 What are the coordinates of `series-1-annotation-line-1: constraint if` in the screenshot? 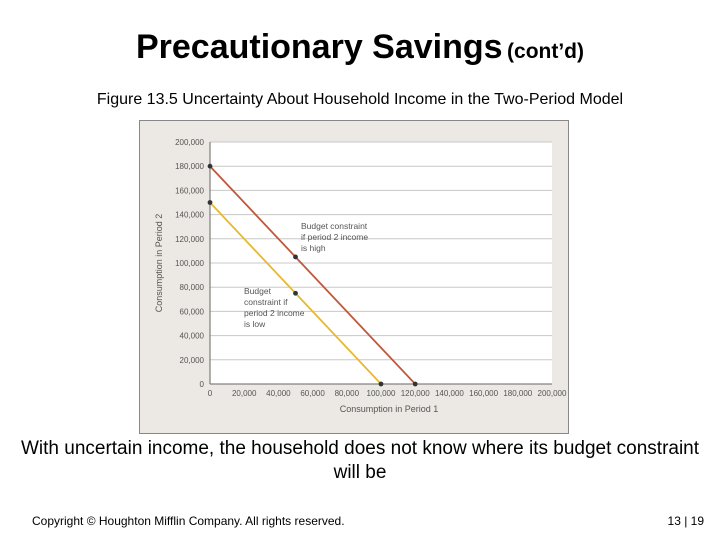 It's located at (266, 302).